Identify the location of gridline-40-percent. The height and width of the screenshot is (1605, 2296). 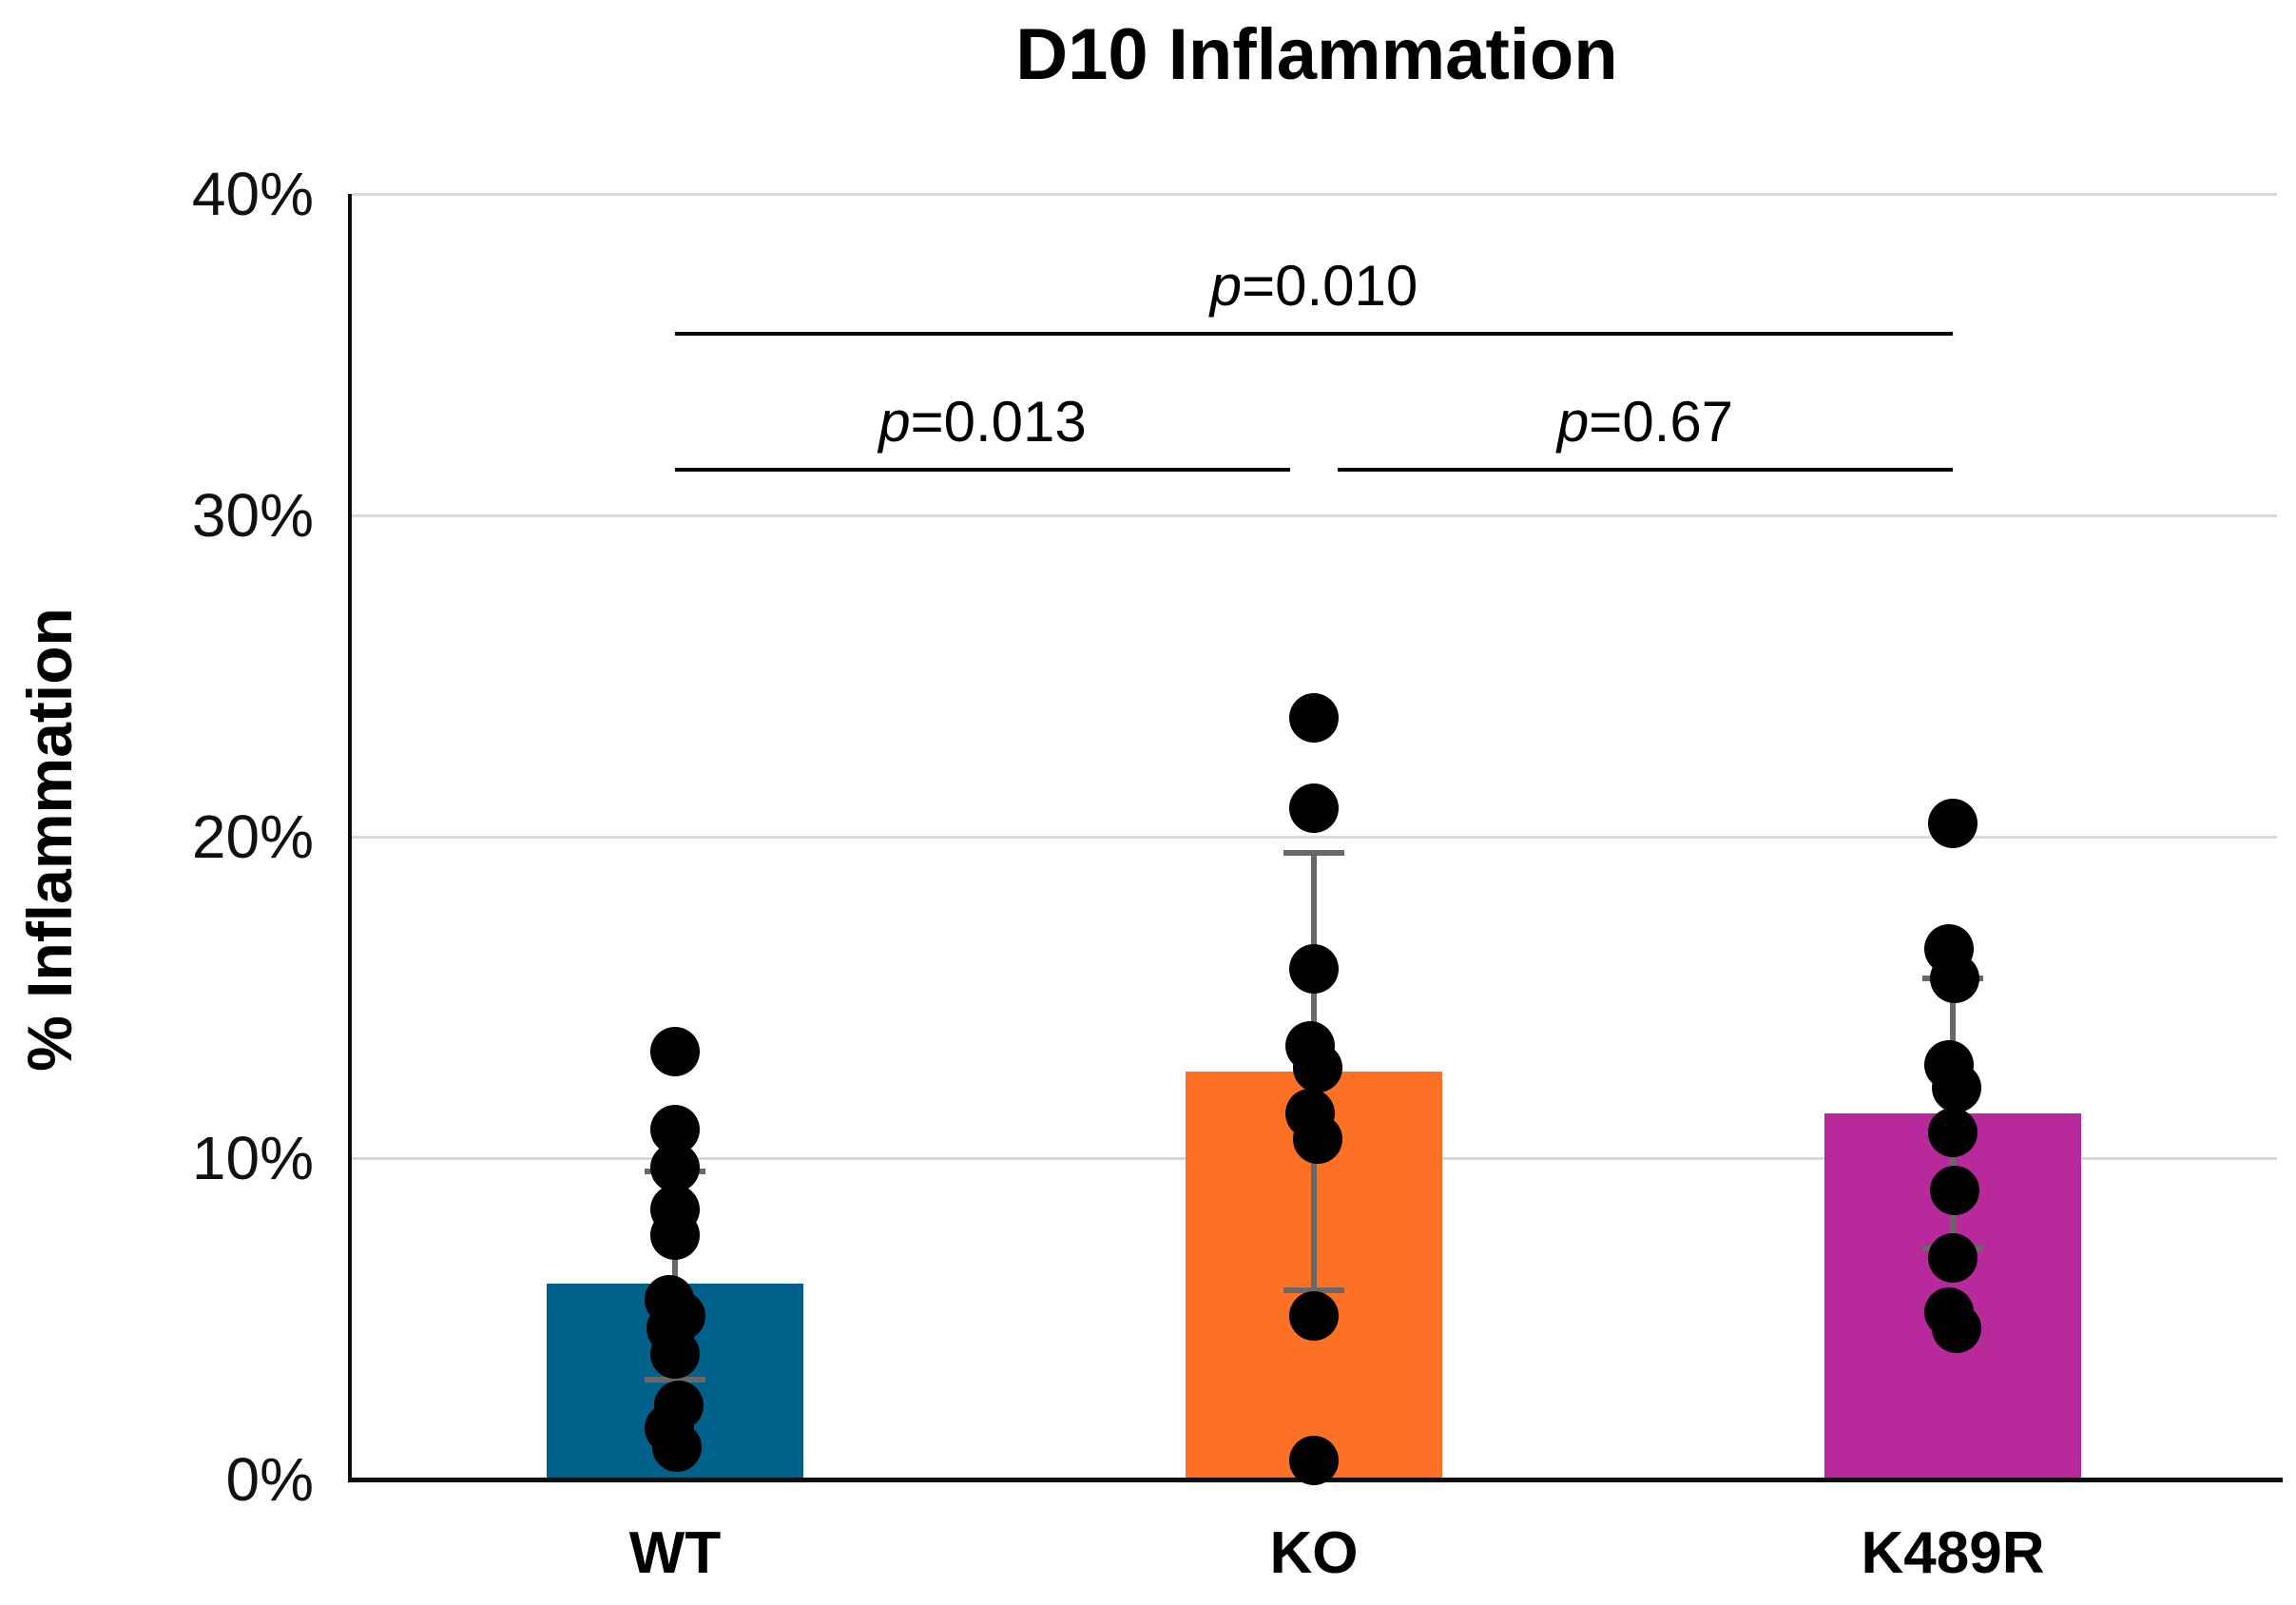
(1314, 194).